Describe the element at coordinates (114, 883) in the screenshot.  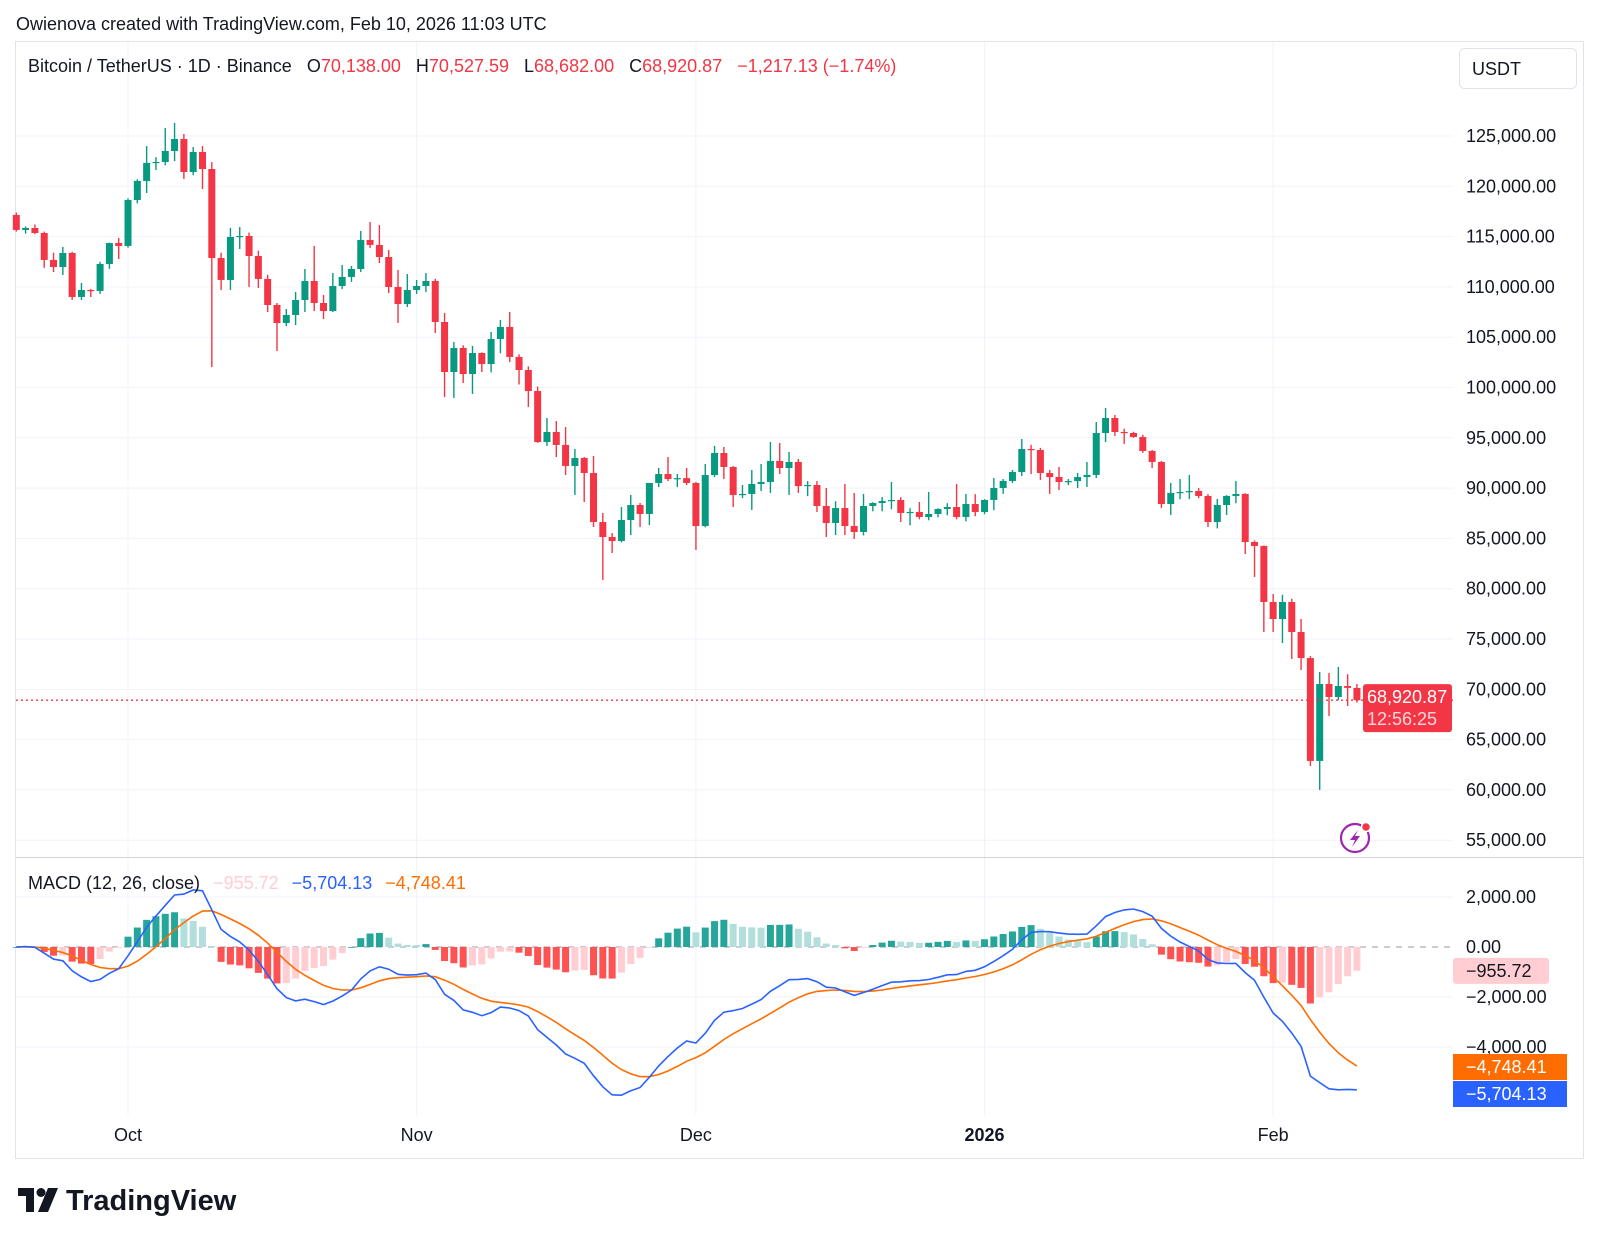
I see `macd-title: MACD (12, 26, close)` at that location.